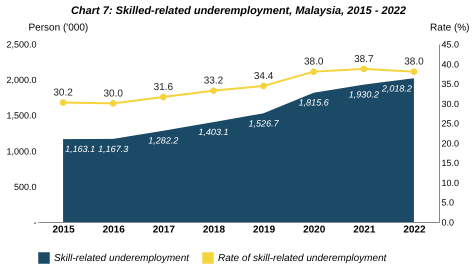 This screenshot has width=474, height=269. Describe the element at coordinates (25, 187) in the screenshot. I see `y-tick-label: 500.0` at that location.